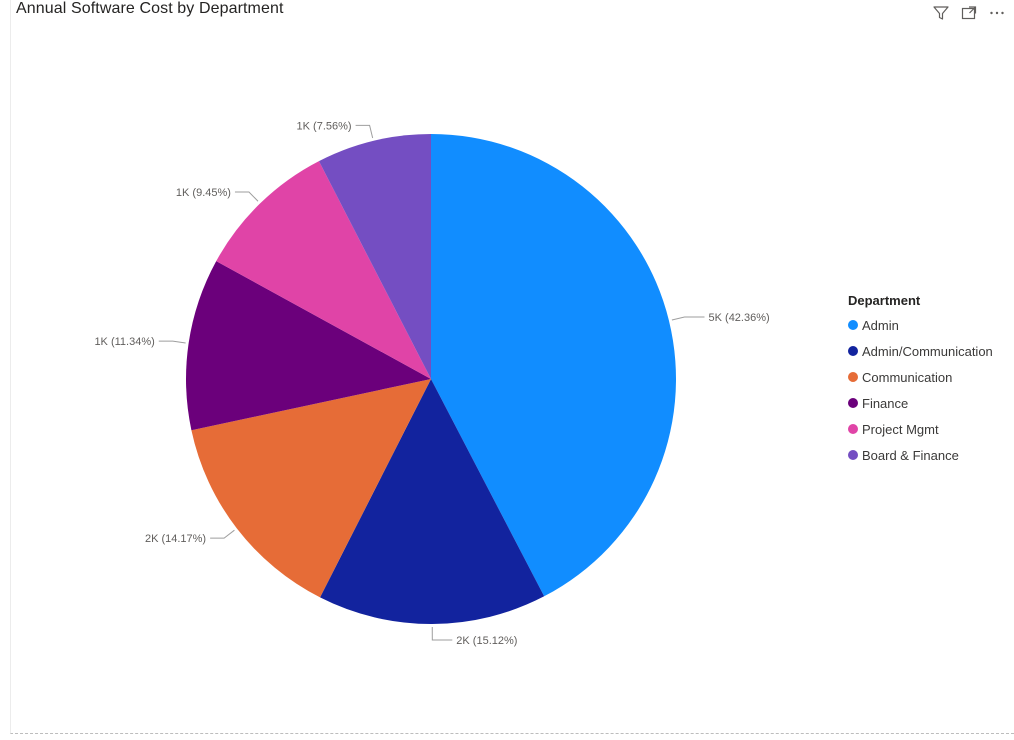 Image resolution: width=1014 pixels, height=740 pixels. I want to click on pie-slice-finance, so click(308, 346).